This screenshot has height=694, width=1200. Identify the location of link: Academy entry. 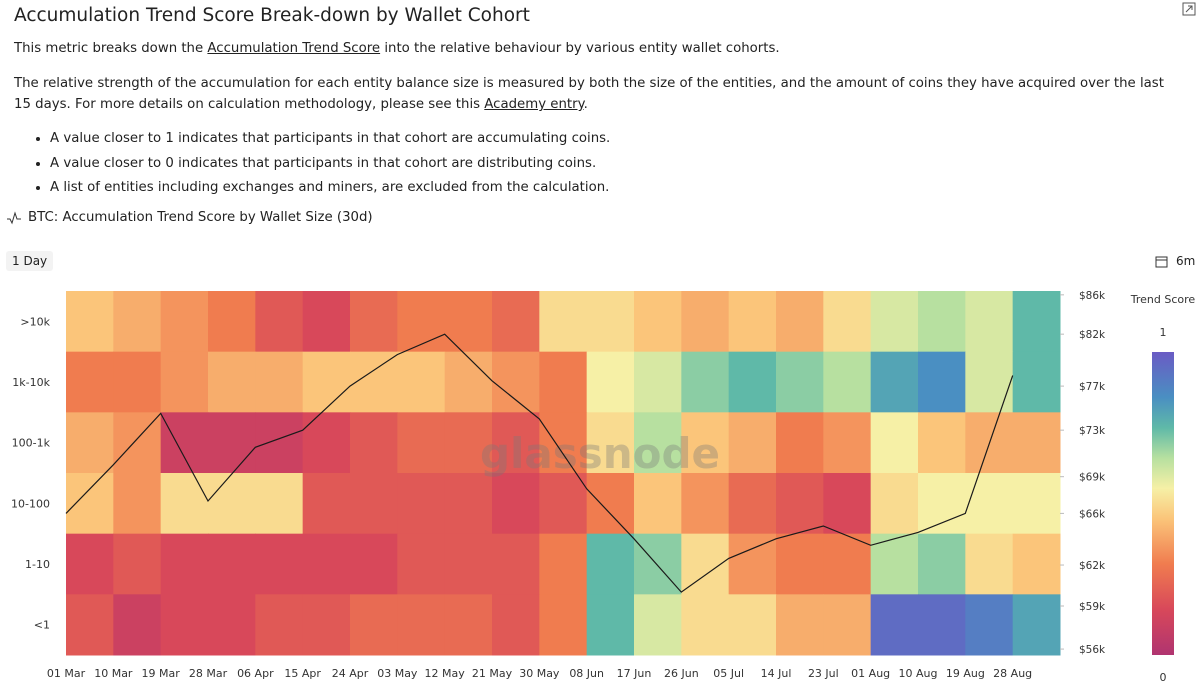
(534, 104).